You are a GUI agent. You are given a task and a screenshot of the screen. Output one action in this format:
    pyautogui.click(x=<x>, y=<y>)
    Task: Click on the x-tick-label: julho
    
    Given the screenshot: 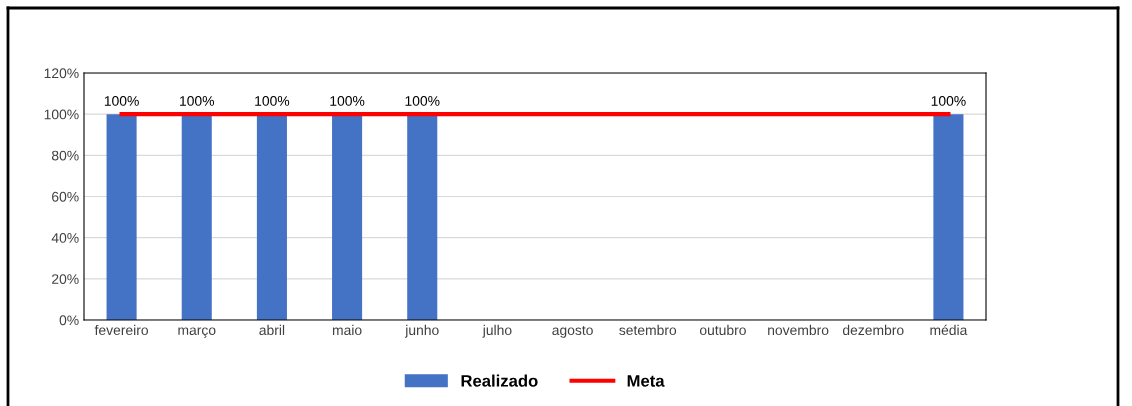 What is the action you would take?
    pyautogui.click(x=497, y=331)
    